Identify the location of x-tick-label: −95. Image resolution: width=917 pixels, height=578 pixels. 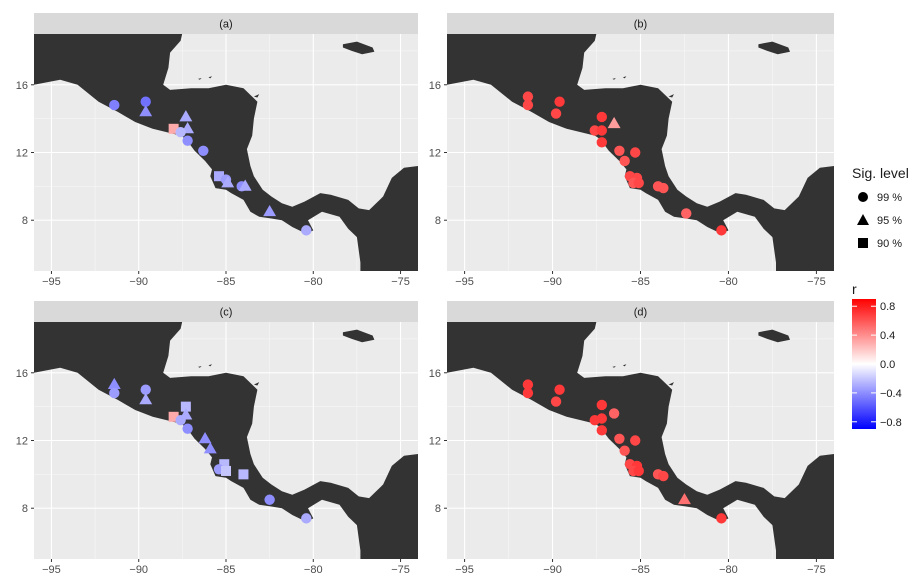
(51, 282).